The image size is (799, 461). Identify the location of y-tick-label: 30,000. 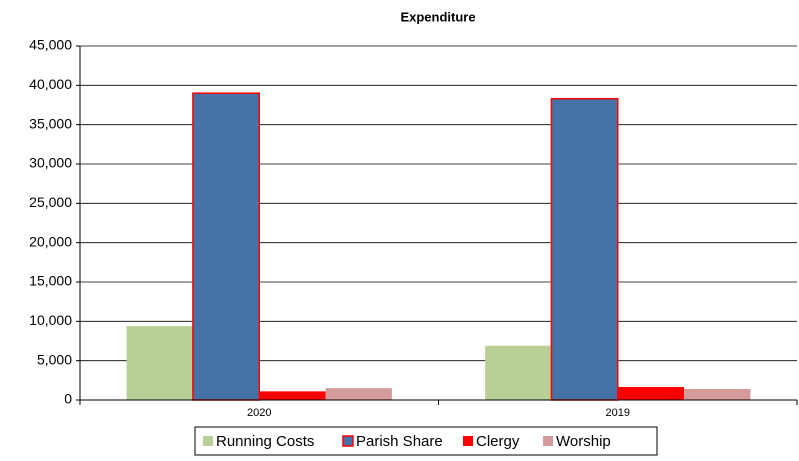
(50, 163).